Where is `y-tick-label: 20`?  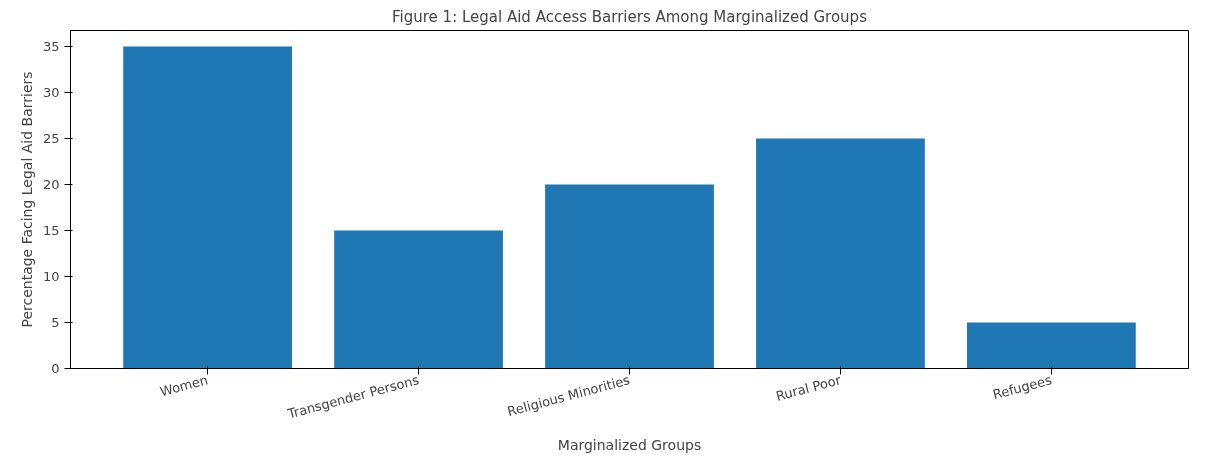 y-tick-label: 20 is located at coordinates (51, 185).